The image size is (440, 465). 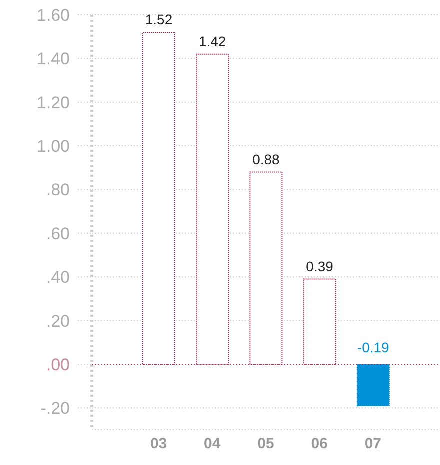 What do you see at coordinates (58, 278) in the screenshot?
I see `y-tick-label: .40` at bounding box center [58, 278].